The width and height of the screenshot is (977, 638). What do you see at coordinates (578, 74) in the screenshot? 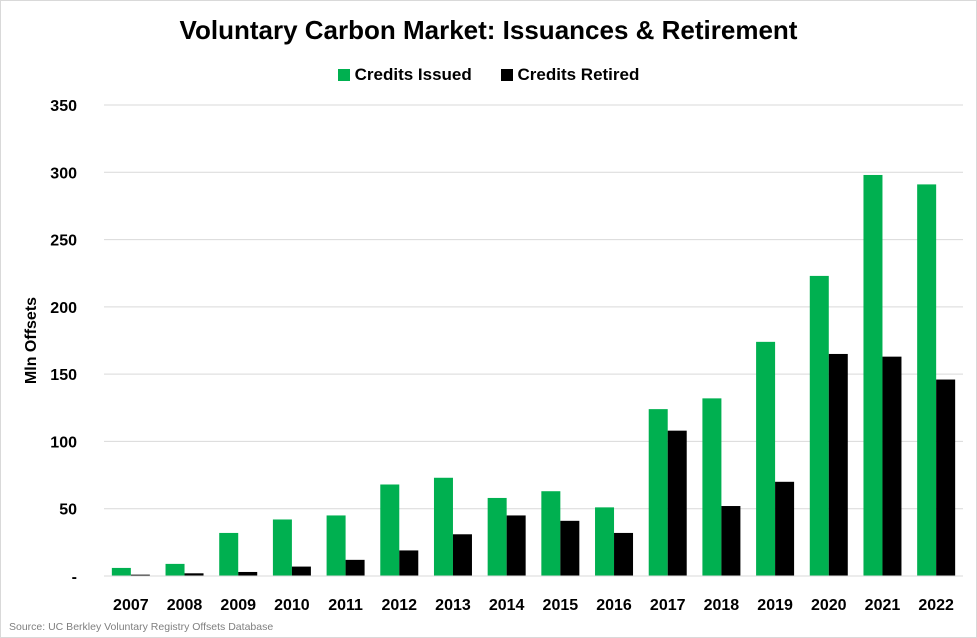
I see `legend-label-retired: Credits Retired` at bounding box center [578, 74].